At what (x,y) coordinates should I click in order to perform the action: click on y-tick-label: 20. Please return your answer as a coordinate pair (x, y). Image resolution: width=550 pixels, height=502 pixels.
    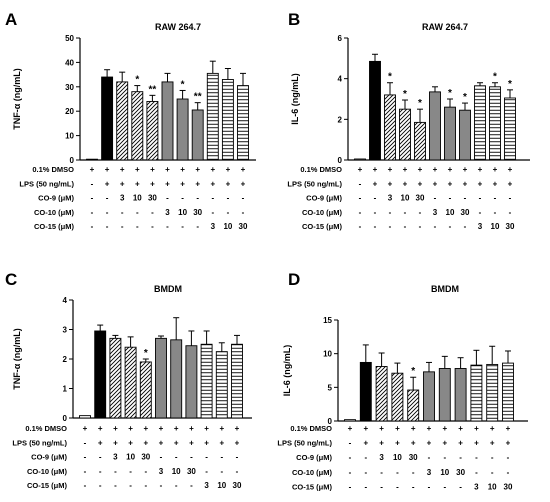
    Looking at the image, I should click on (69, 111).